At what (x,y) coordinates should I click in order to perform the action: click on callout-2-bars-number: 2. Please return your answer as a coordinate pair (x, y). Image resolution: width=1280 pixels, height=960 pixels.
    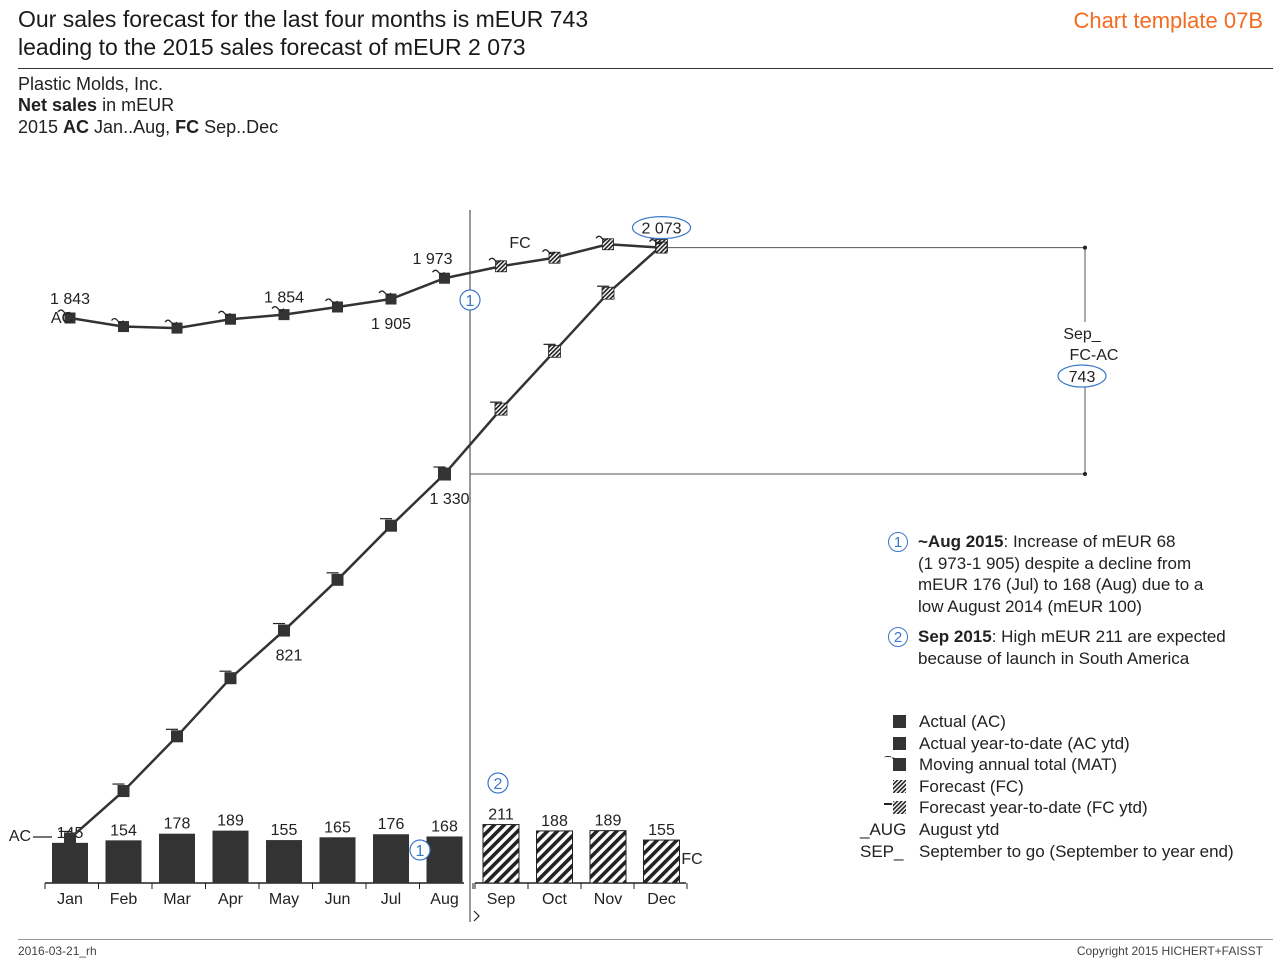
    Looking at the image, I should click on (498, 784).